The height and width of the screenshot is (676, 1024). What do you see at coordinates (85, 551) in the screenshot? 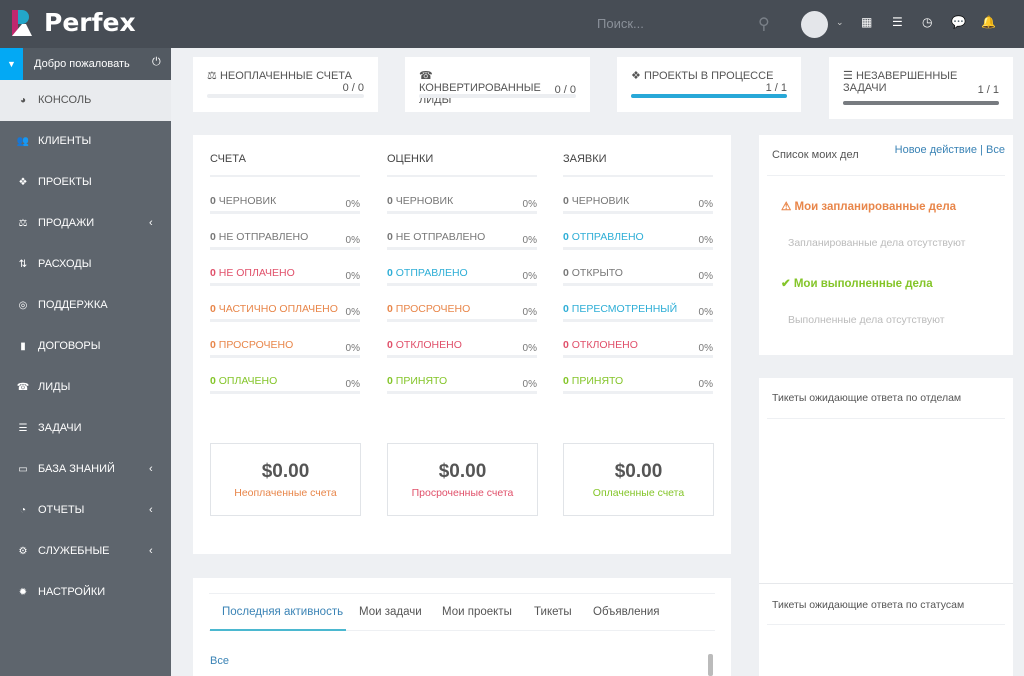
I see `sidebar-item-11: ⚙ СЛУЖЕБНЫЕ ‹` at bounding box center [85, 551].